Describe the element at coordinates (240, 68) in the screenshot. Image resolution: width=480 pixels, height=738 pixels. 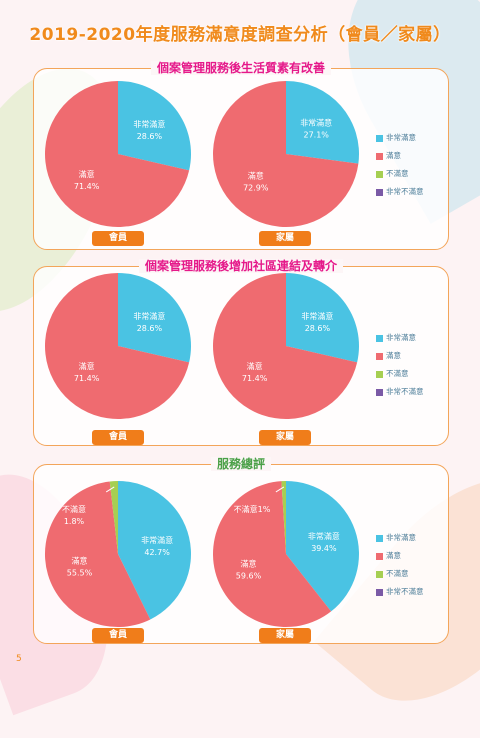
I see `panel-title: 個案管理服務後生活質素有改善` at that location.